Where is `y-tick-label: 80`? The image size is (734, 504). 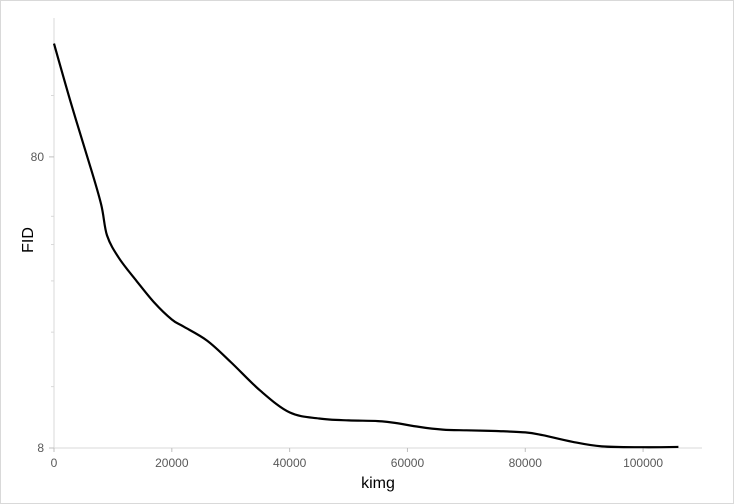 y-tick-label: 80 is located at coordinates (38, 157).